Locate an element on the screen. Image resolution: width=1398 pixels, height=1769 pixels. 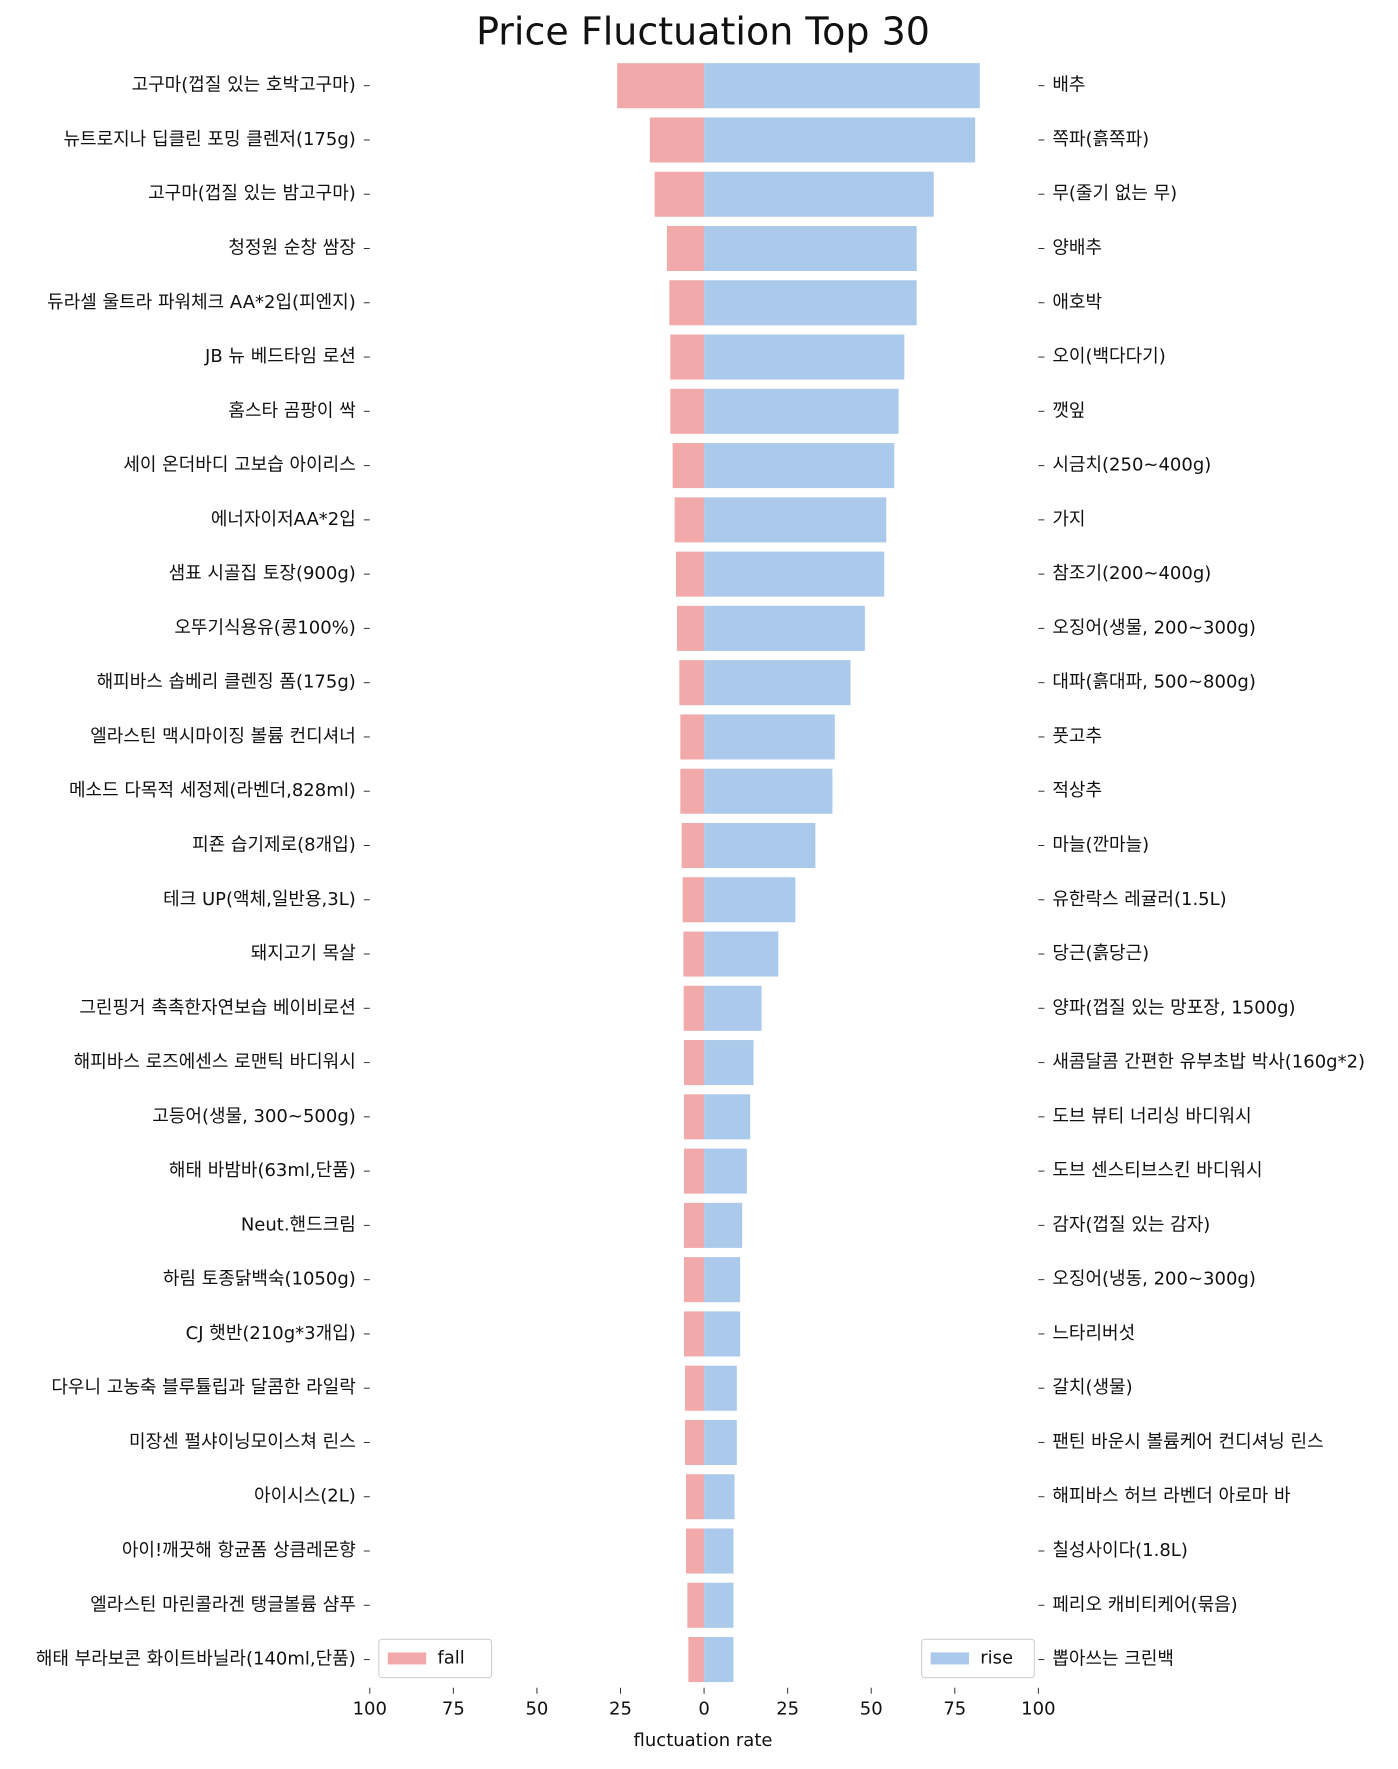
legend-swatch is located at coordinates (949, 1658).